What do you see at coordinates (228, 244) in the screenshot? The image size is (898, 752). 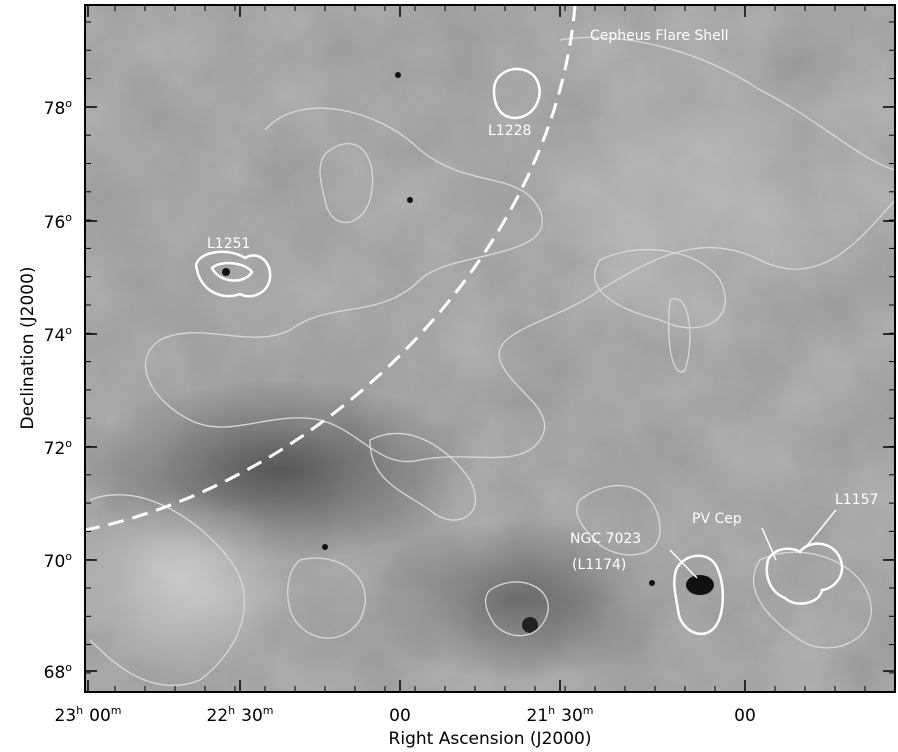 I see `annotation: L1251` at bounding box center [228, 244].